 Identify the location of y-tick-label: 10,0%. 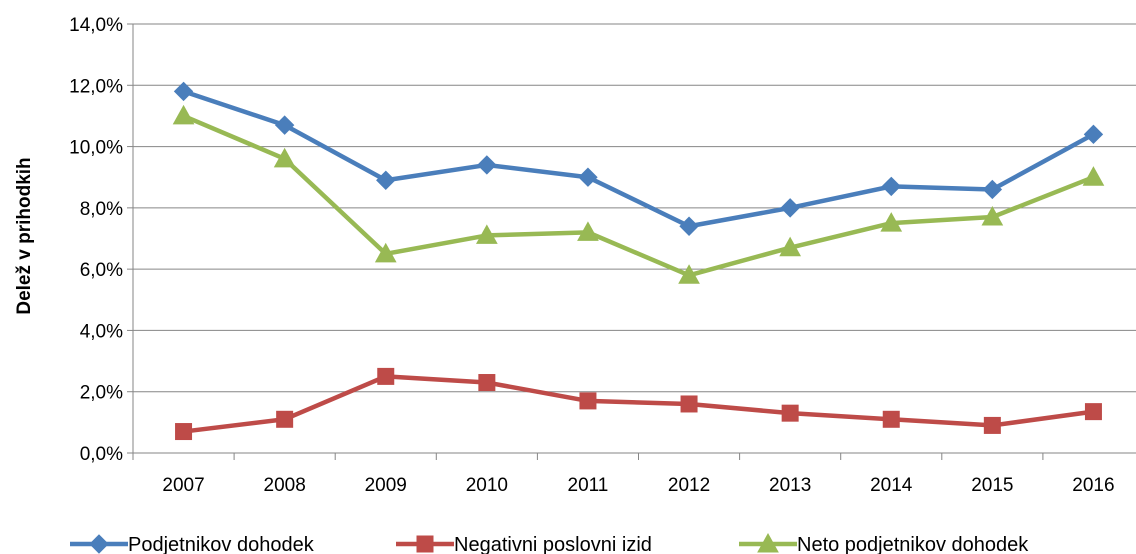
(96, 148).